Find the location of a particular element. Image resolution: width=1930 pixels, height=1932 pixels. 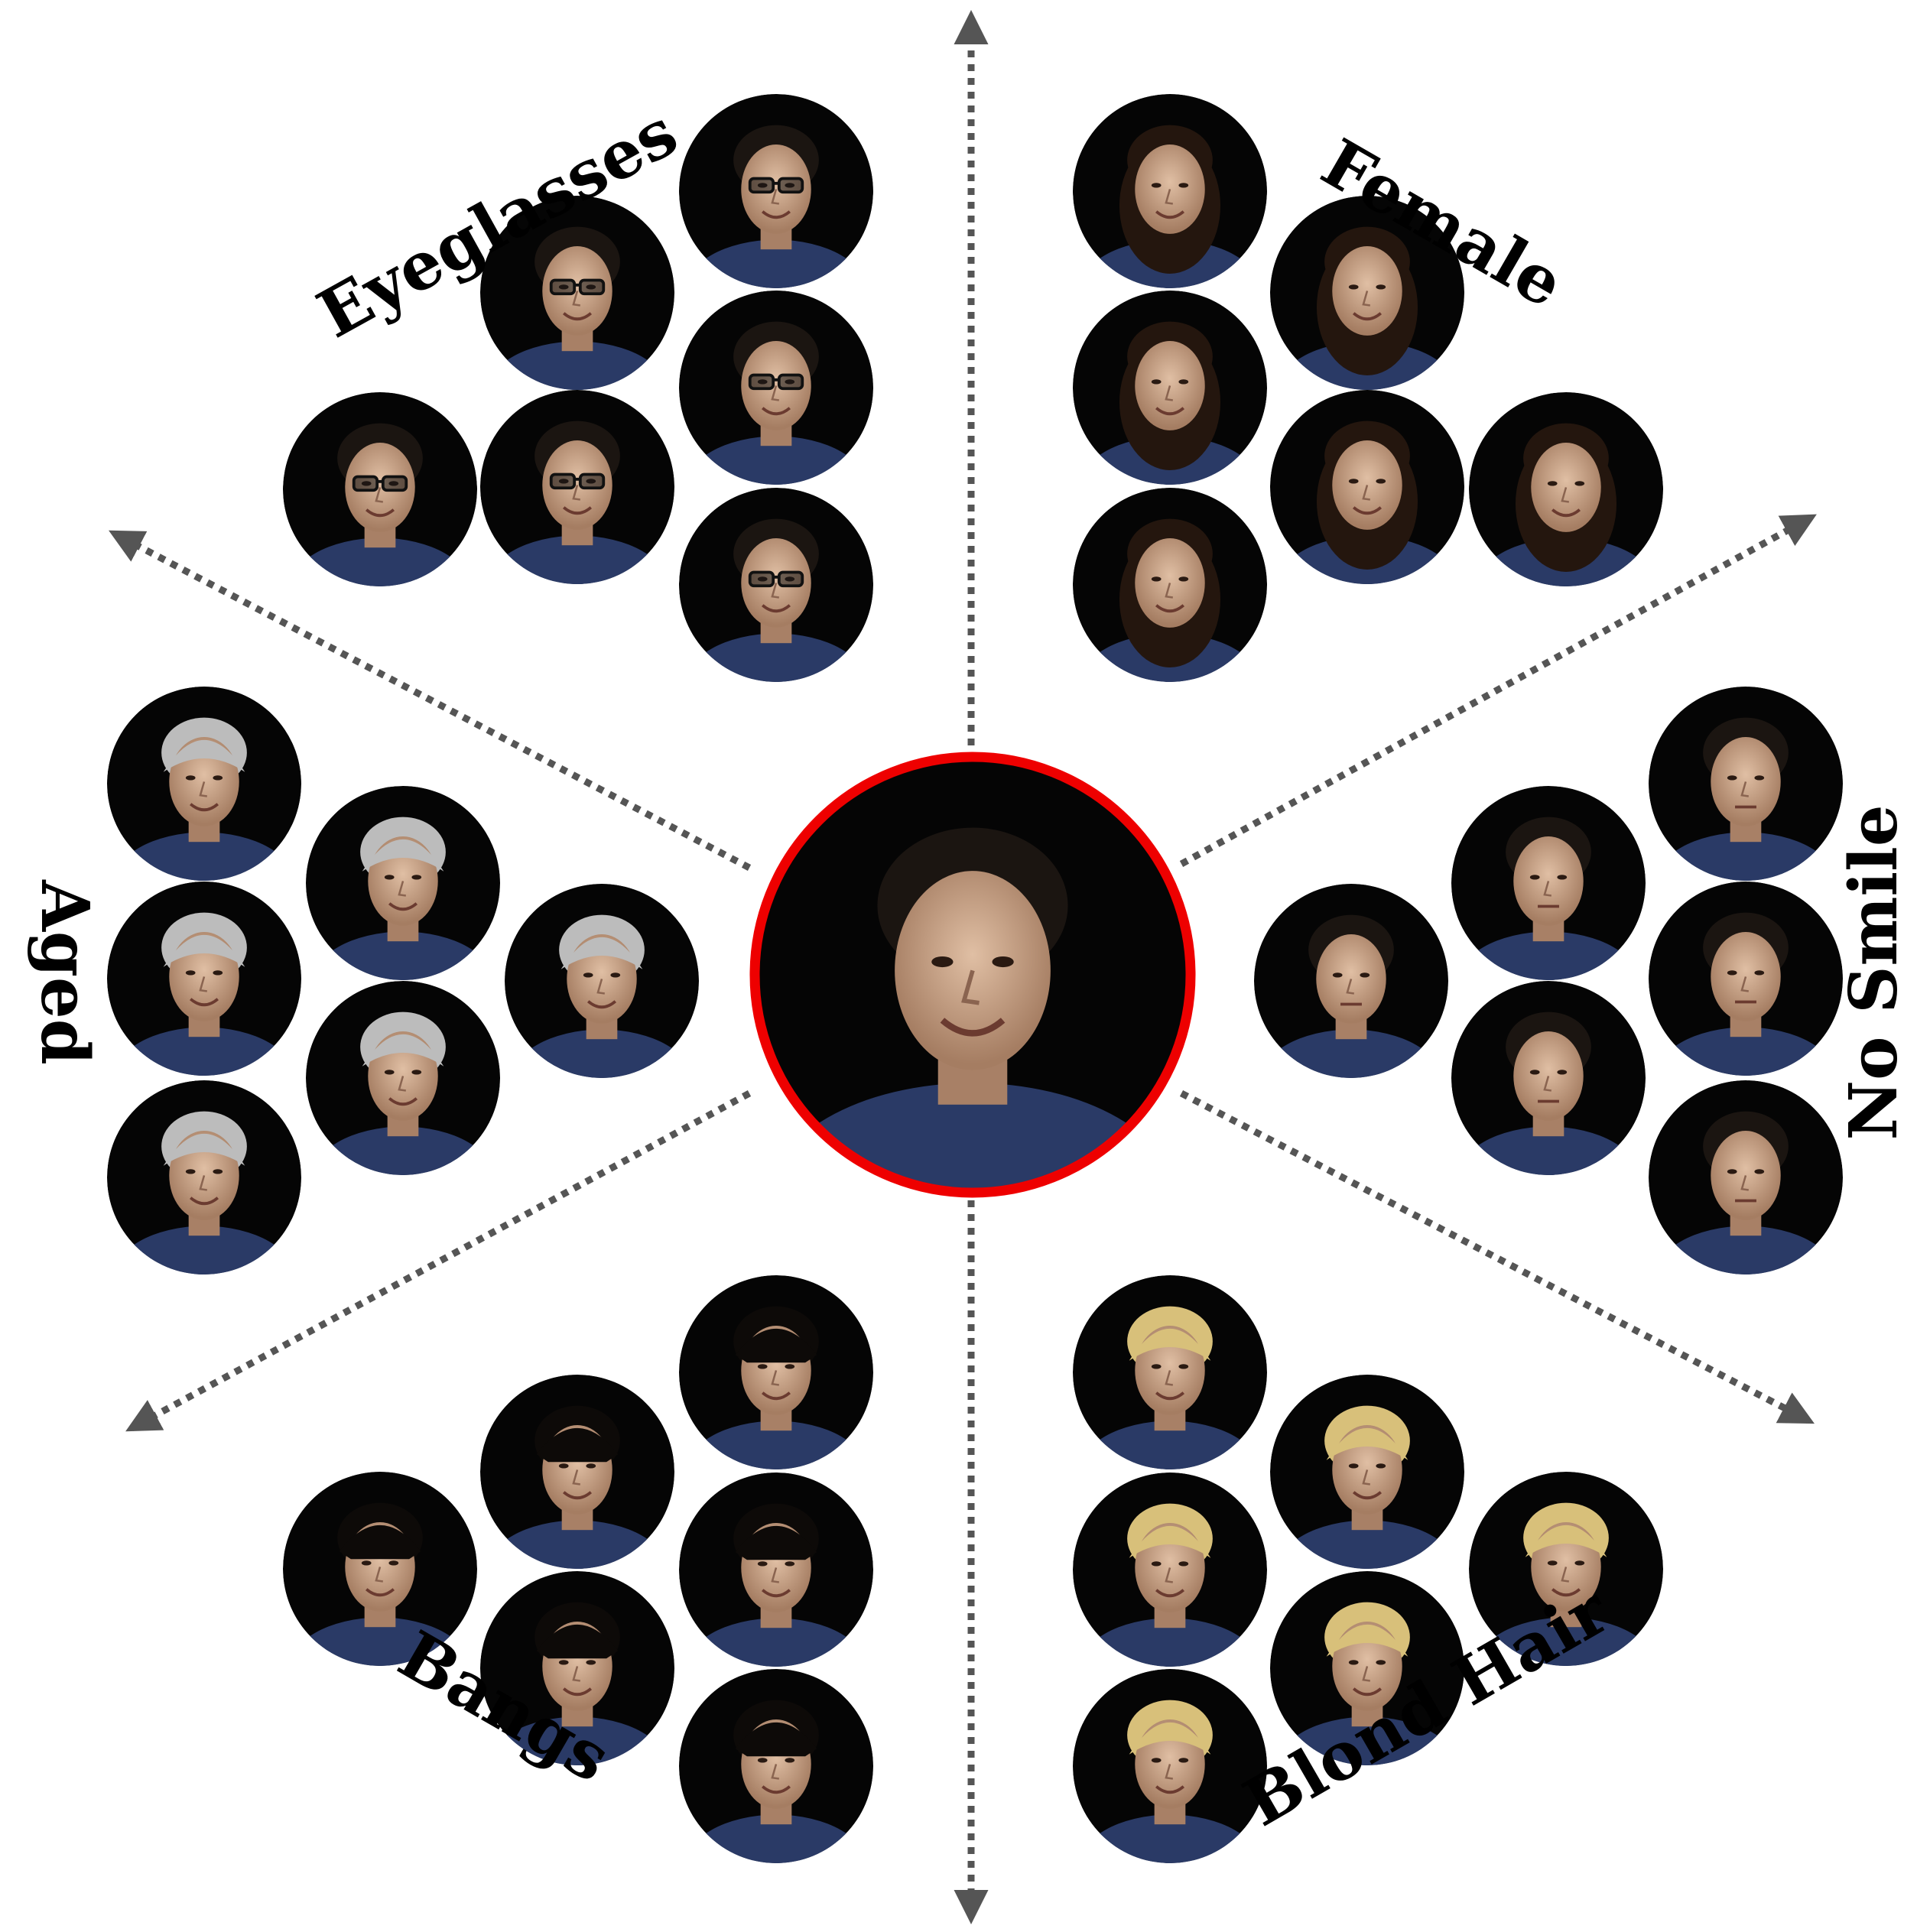

label-no-smile: No Smile is located at coordinates (1873, 972).